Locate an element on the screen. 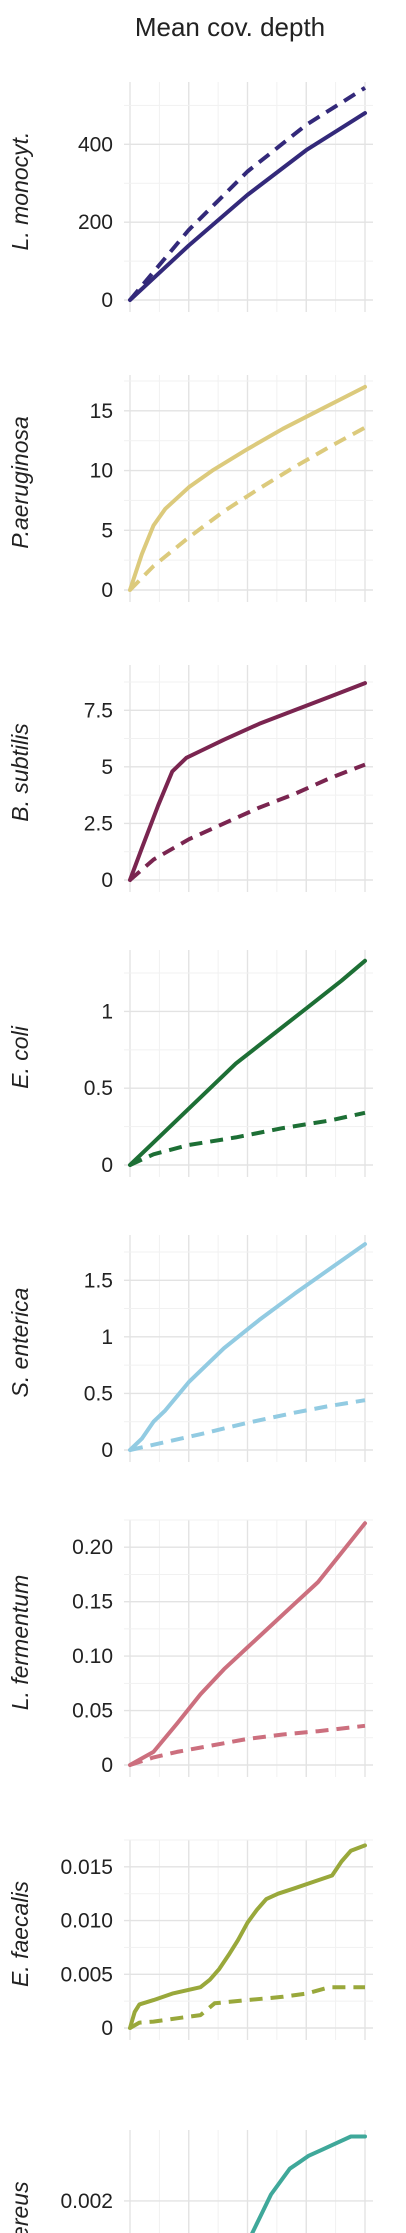 This screenshot has width=406, height=2233. y-axis-label: P.aeruginosa is located at coordinates (20, 482).